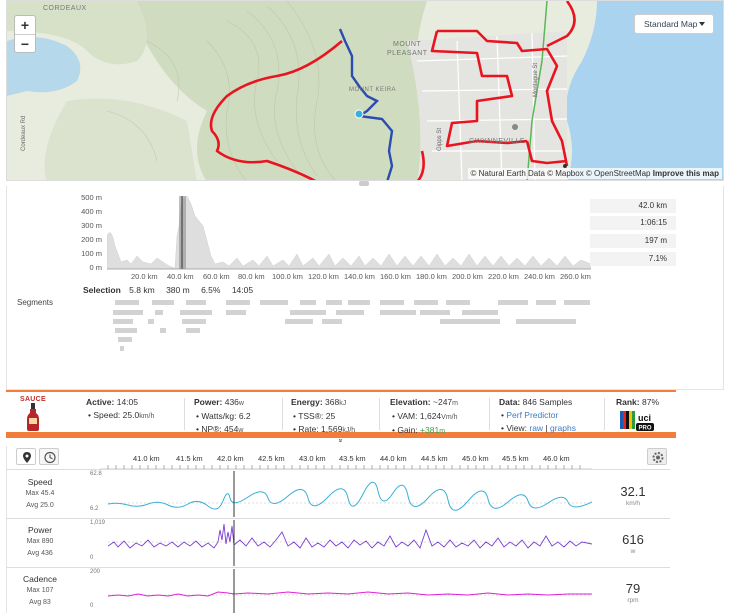  I want to click on zoom-out-button: −, so click(25, 43).